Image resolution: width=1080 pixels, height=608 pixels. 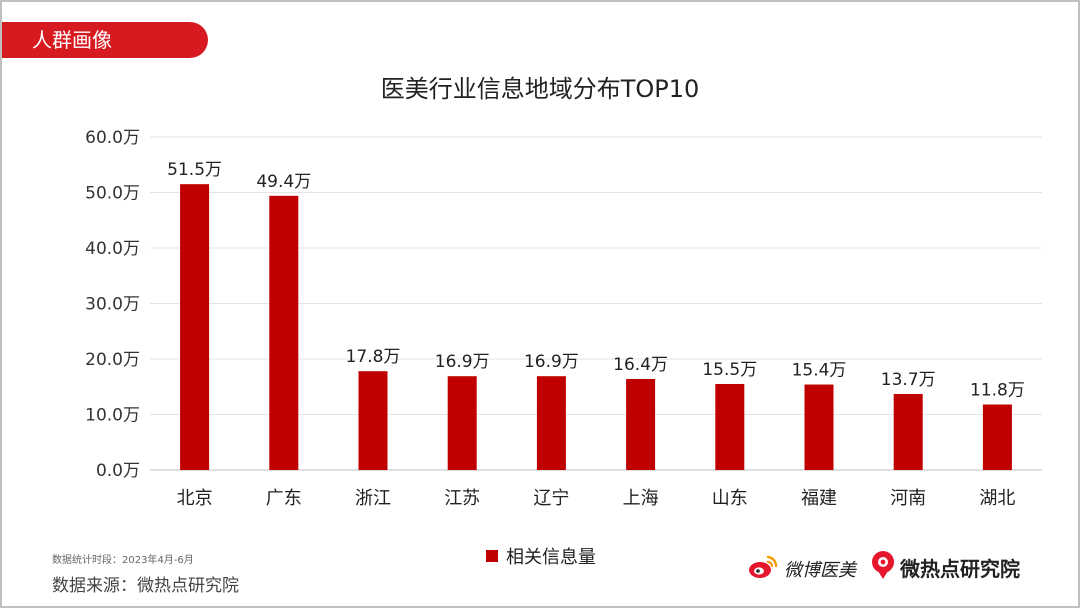 I want to click on x-tick-label: 江苏, so click(x=462, y=498).